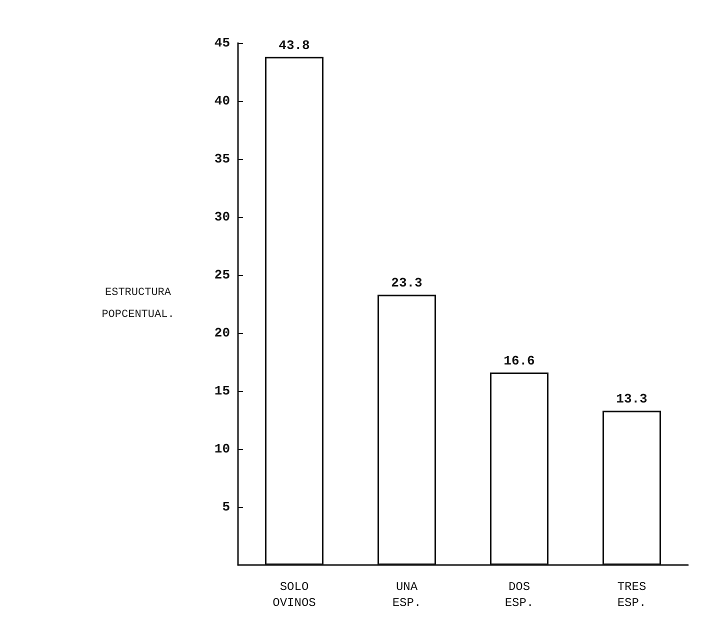 The width and height of the screenshot is (718, 630). What do you see at coordinates (407, 595) in the screenshot?
I see `x-tick-label: UNA ESP.` at bounding box center [407, 595].